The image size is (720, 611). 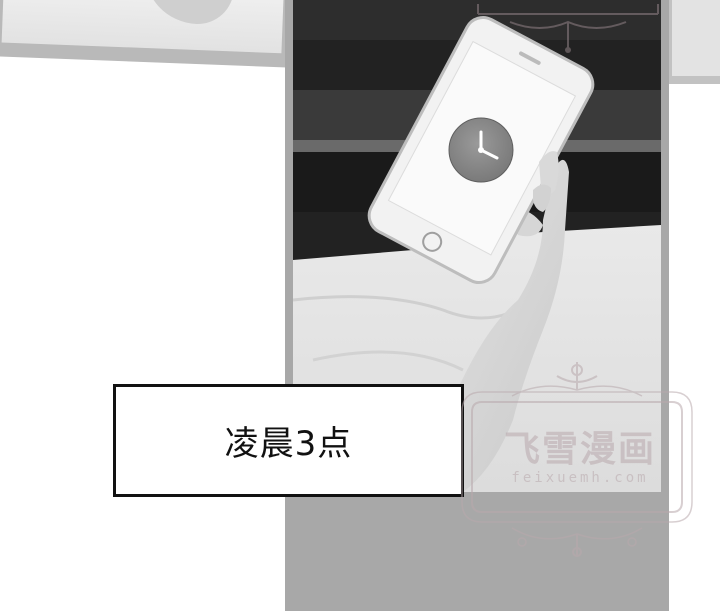 What do you see at coordinates (432, 241) in the screenshot?
I see `phone-home-button` at bounding box center [432, 241].